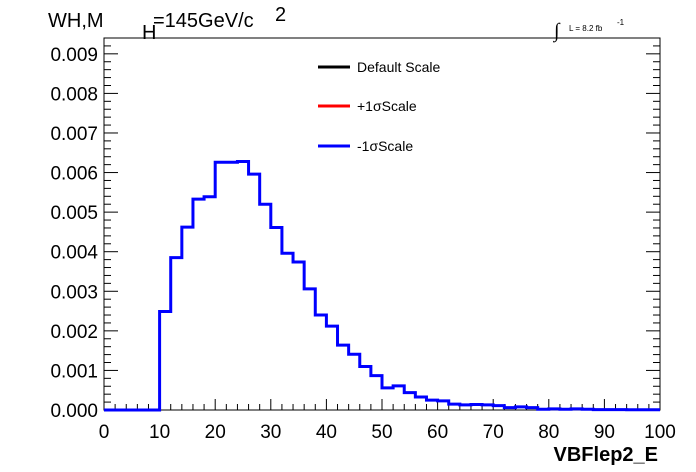 Image resolution: width=696 pixels, height=472 pixels. What do you see at coordinates (104, 432) in the screenshot?
I see `x-tick-label: 0` at bounding box center [104, 432].